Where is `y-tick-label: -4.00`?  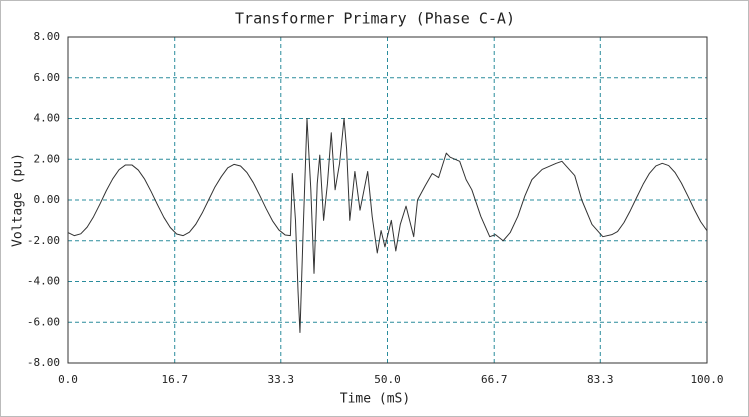
y-tick-label: -4.00 is located at coordinates (43, 281).